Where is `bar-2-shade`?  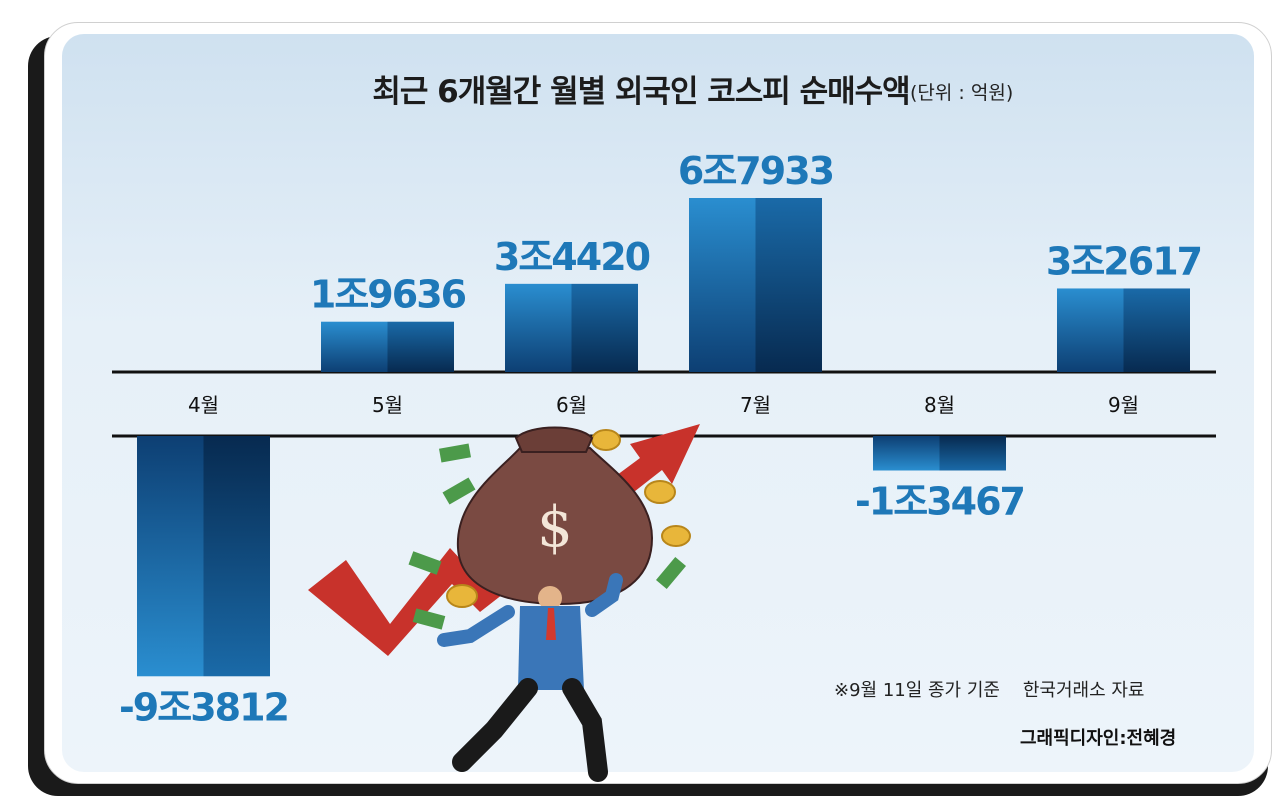 bar-2-shade is located at coordinates (420, 346).